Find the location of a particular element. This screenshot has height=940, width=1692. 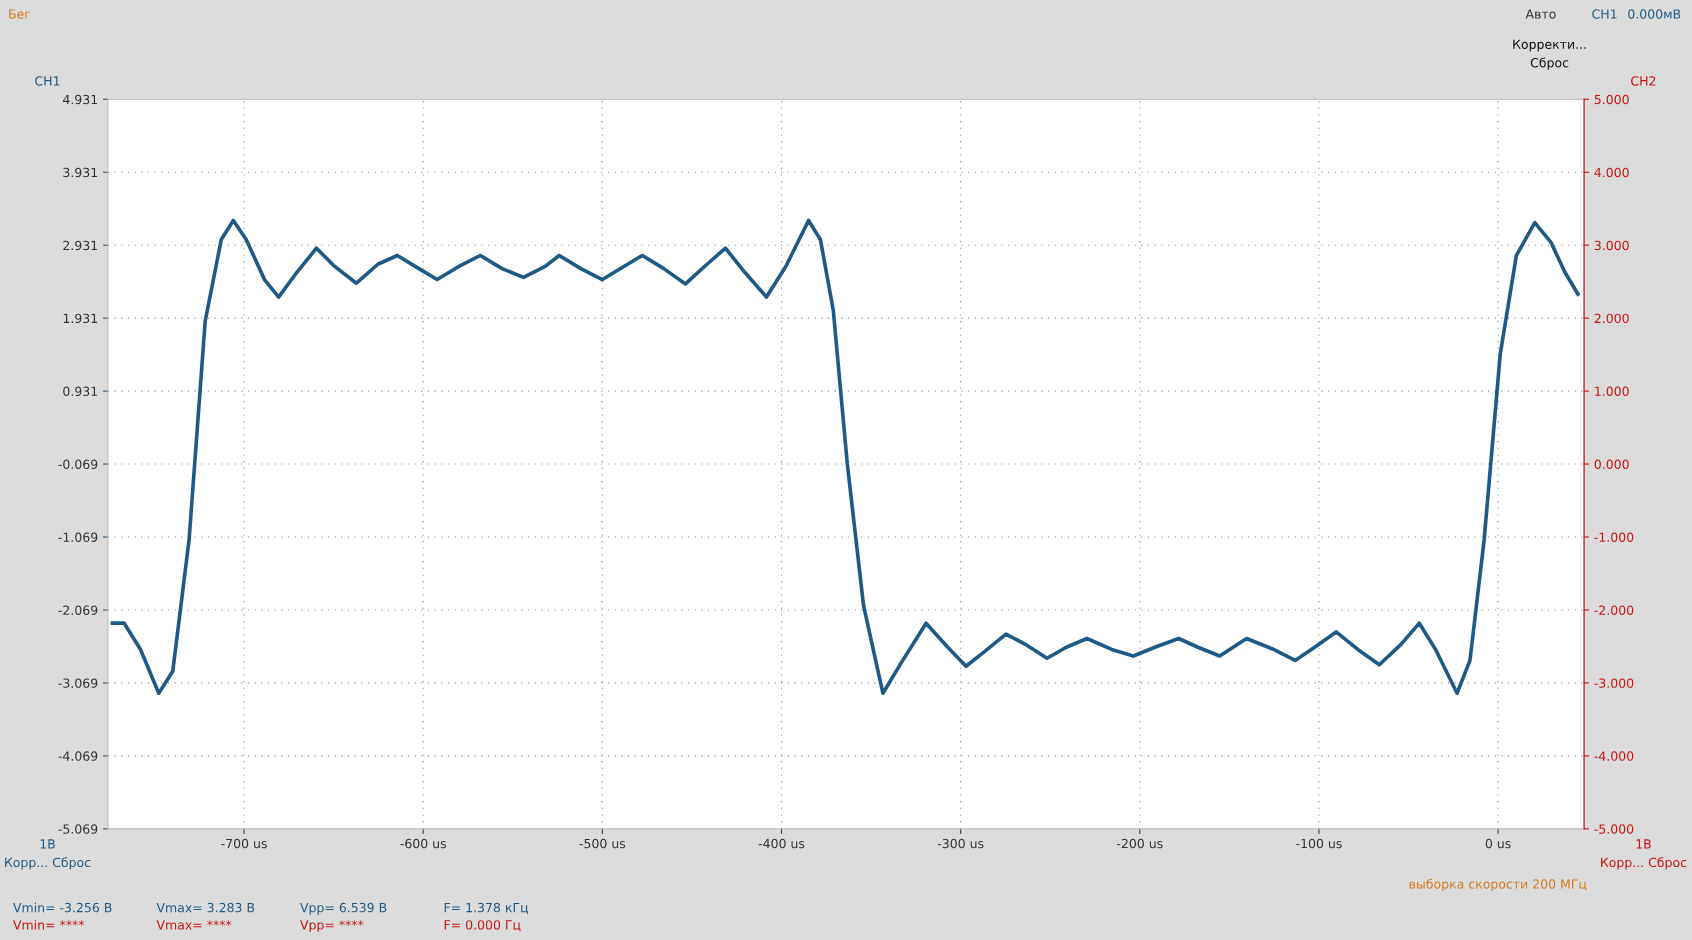

text: CH2 is located at coordinates (1643, 81).